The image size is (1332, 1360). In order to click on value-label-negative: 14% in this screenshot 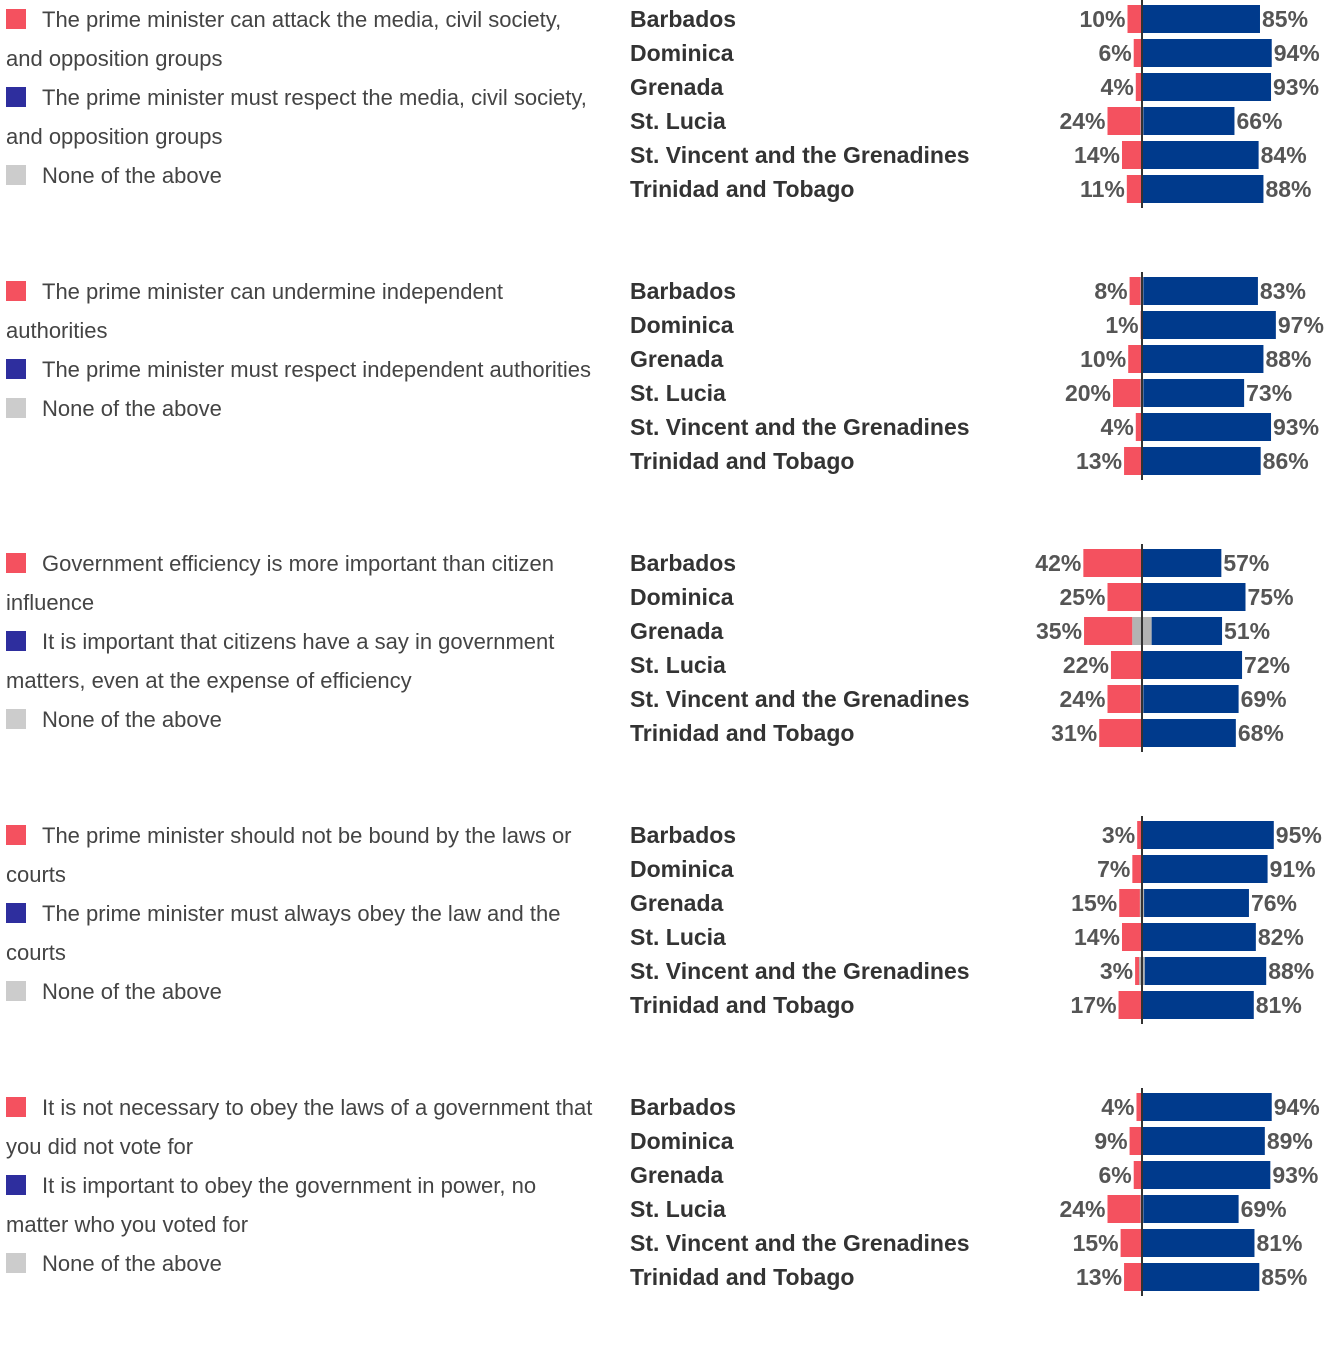, I will do `click(1097, 937)`.